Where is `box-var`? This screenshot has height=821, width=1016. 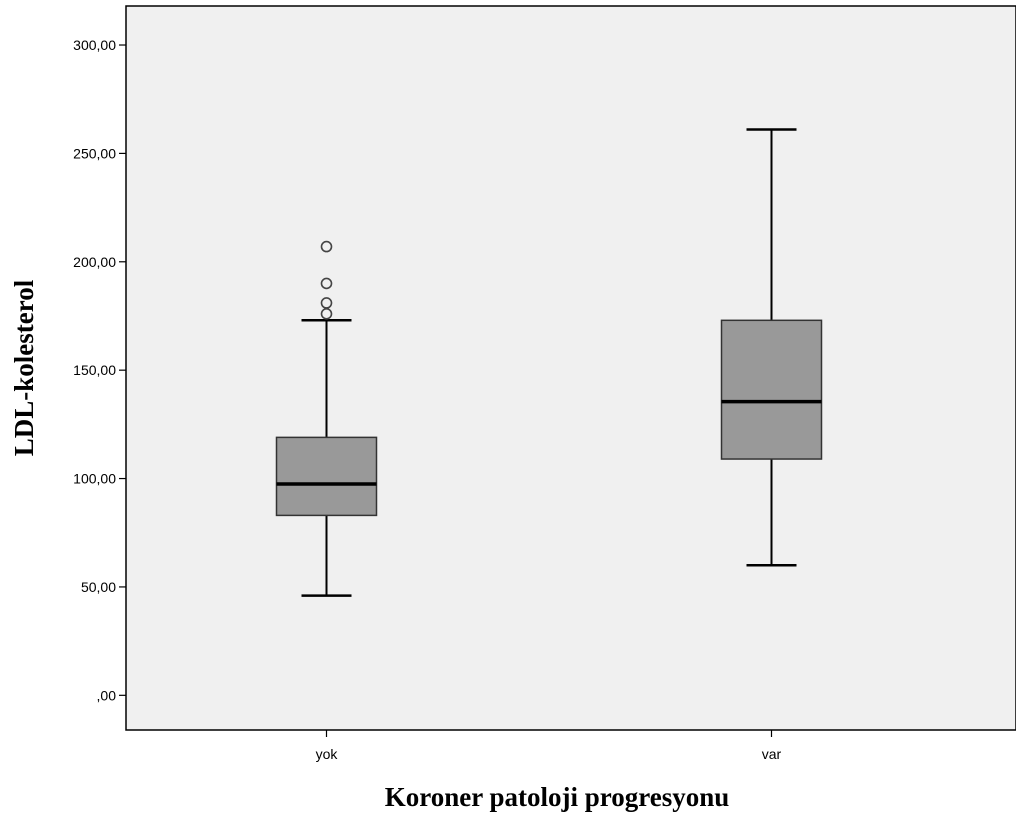 box-var is located at coordinates (771, 347).